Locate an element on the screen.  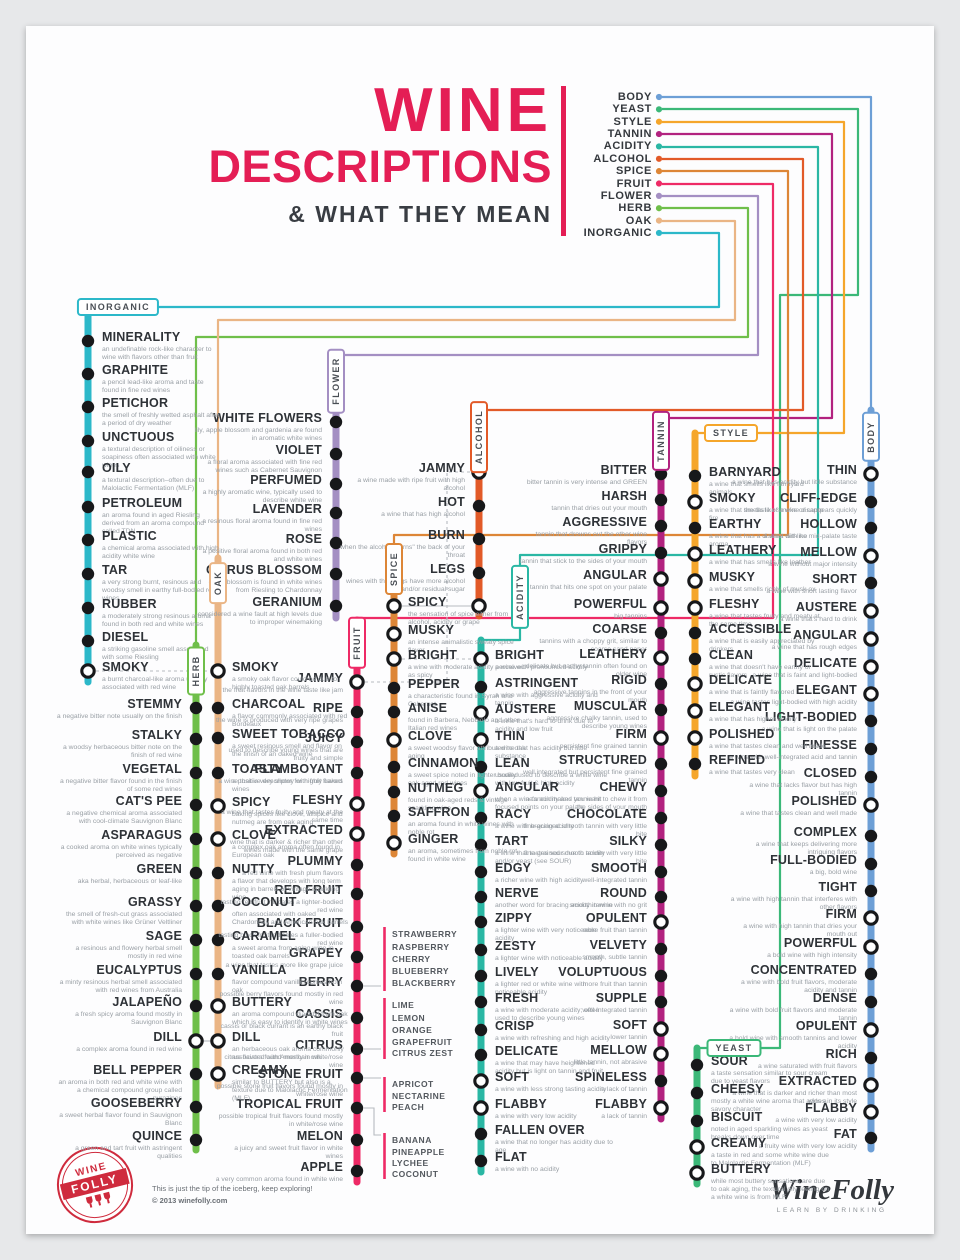
term-description: a wine that is faintly flavored is located at coordinates (752, 692).